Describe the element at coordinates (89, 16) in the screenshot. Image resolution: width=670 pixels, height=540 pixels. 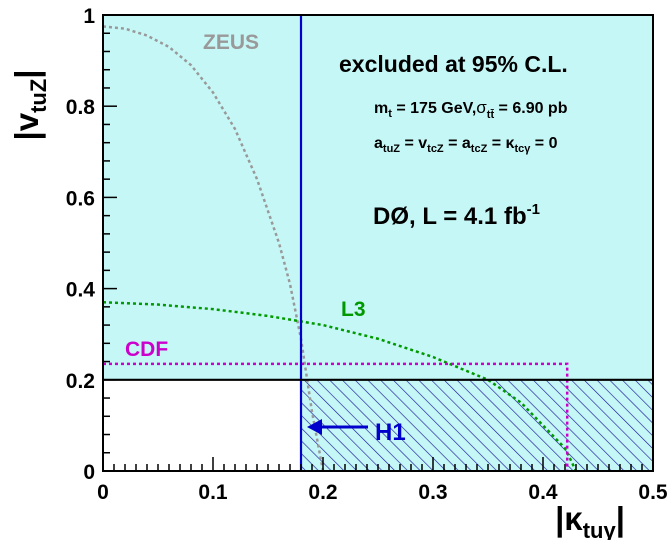
I see `y-tick-label: 1` at that location.